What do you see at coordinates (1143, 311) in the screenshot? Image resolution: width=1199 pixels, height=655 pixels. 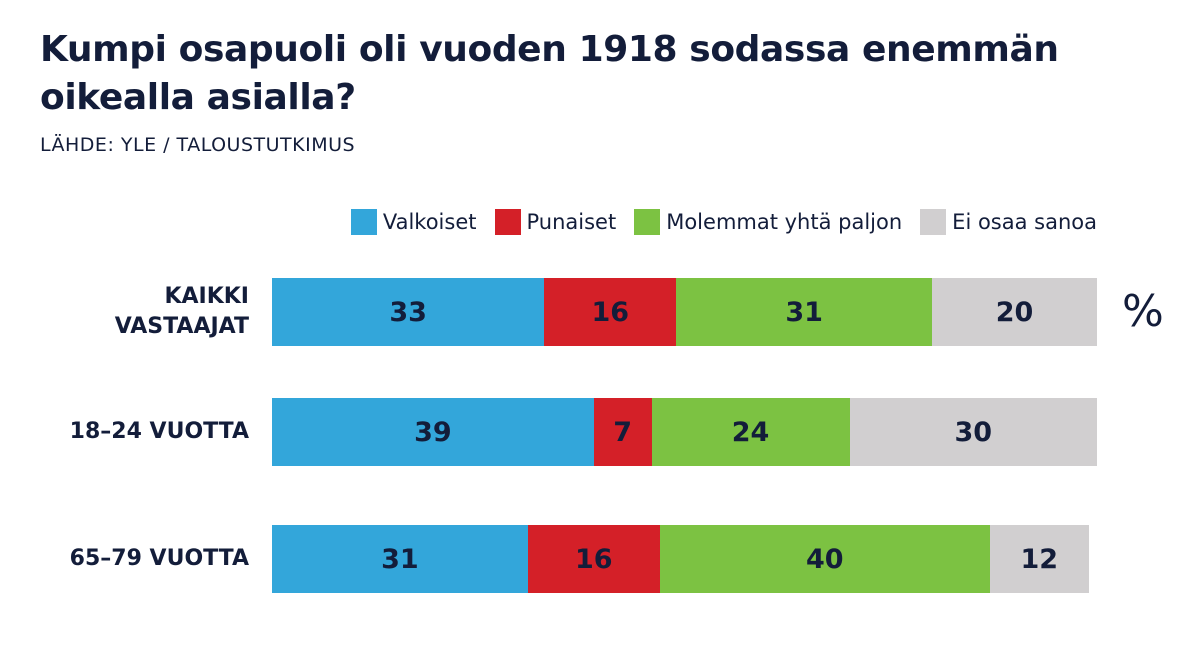 I see `unit-label: %` at bounding box center [1143, 311].